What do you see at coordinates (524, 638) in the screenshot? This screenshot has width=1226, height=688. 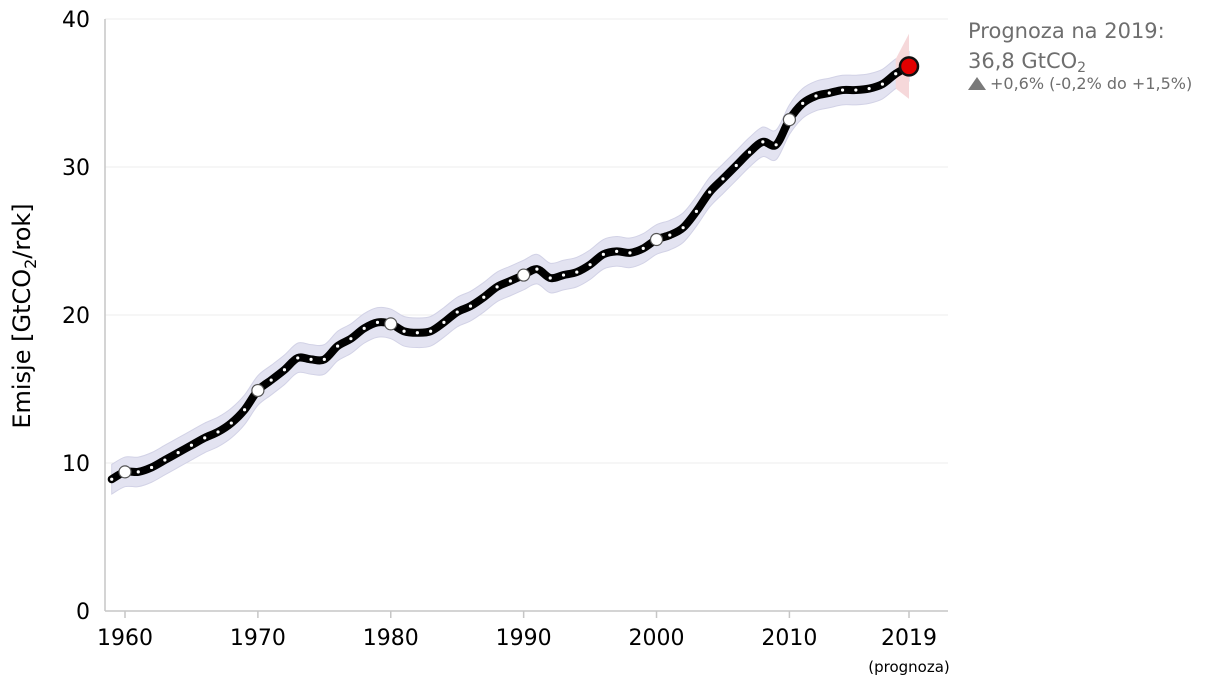 I see `x-tick-label: 1990` at bounding box center [524, 638].